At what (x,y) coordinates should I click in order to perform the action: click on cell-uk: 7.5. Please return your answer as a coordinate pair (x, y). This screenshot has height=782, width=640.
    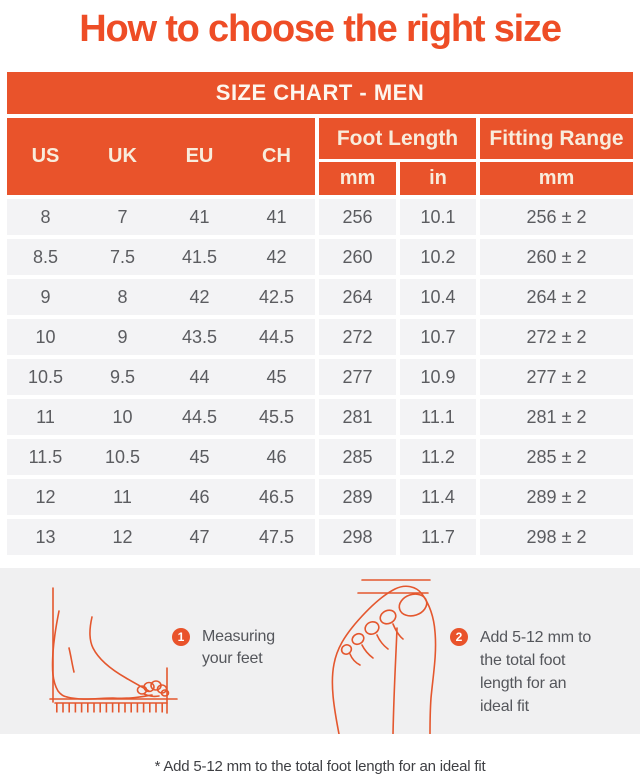
    Looking at the image, I should click on (122, 259).